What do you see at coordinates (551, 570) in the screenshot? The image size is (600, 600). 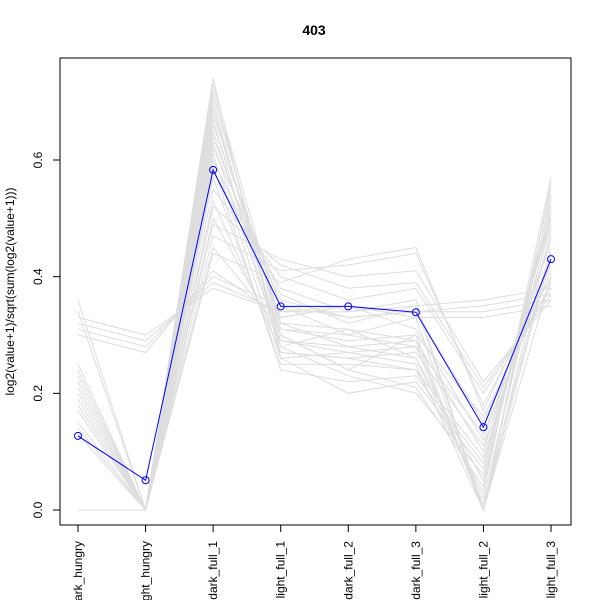 I see `x-tick-label: light_full_3` at bounding box center [551, 570].